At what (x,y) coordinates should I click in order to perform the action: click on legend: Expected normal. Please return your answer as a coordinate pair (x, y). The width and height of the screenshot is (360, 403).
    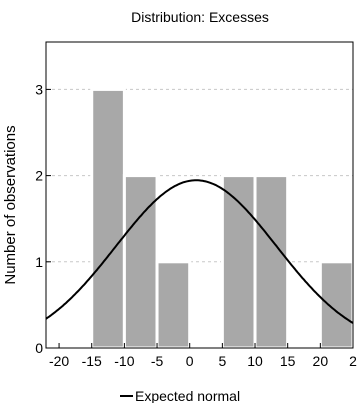
    Looking at the image, I should click on (180, 395).